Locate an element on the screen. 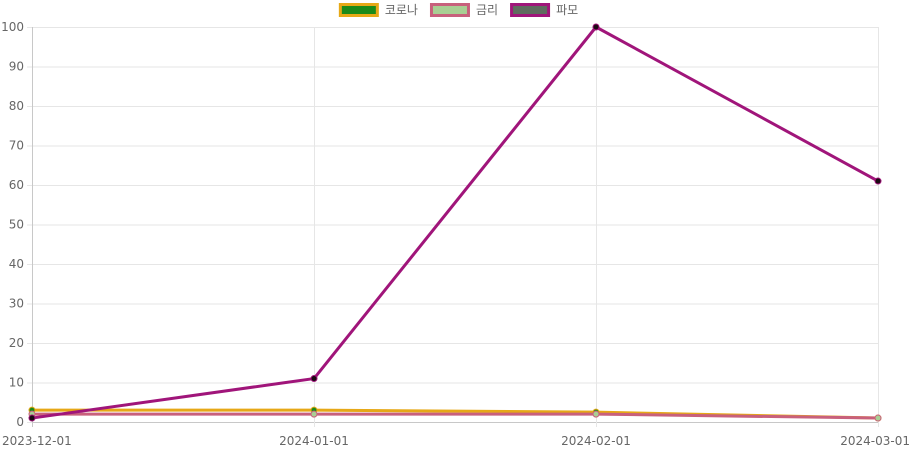 The image size is (917, 461). y-tick-label: 40 is located at coordinates (16, 264).